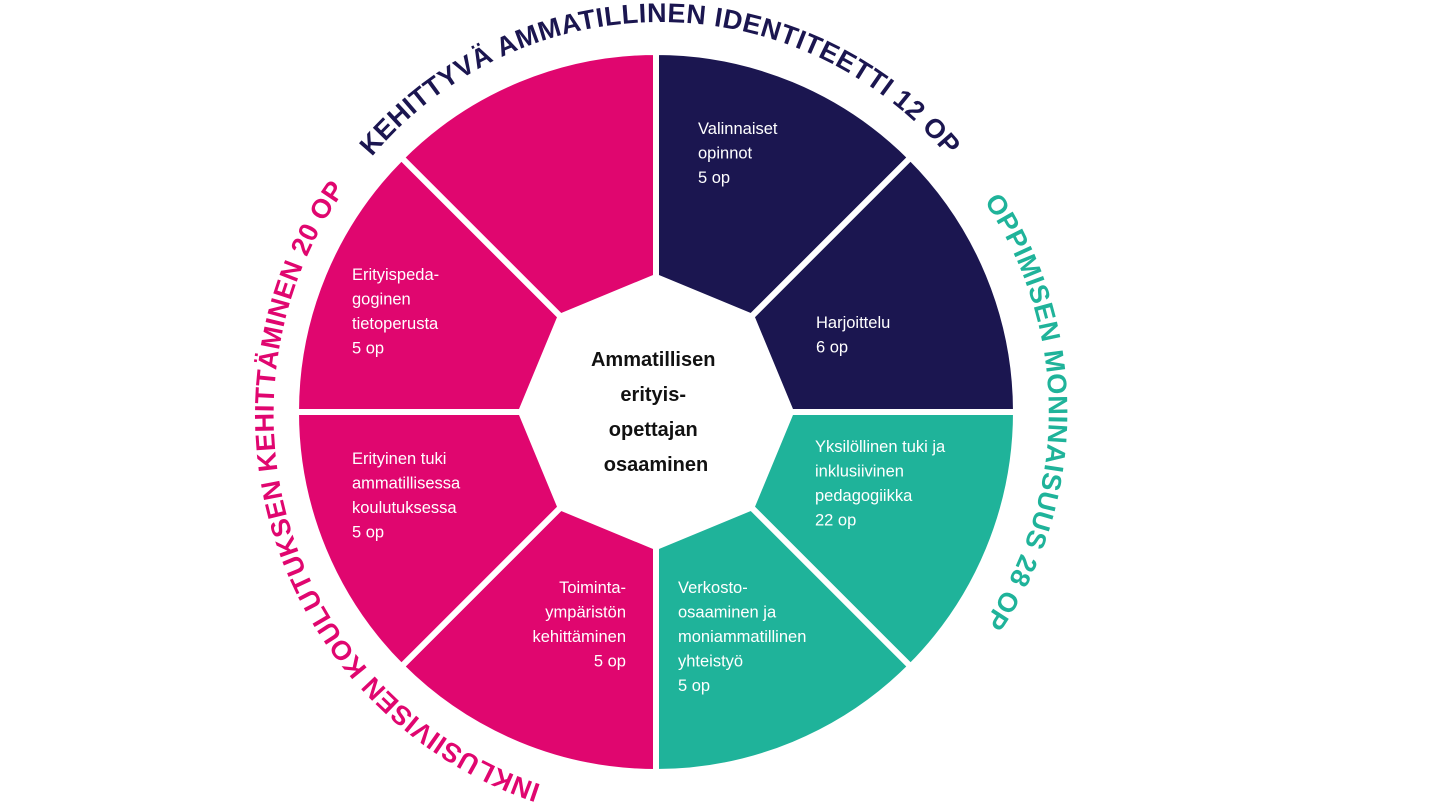 This screenshot has width=1440, height=810. I want to click on segment-label-line: ympäristön, so click(585, 613).